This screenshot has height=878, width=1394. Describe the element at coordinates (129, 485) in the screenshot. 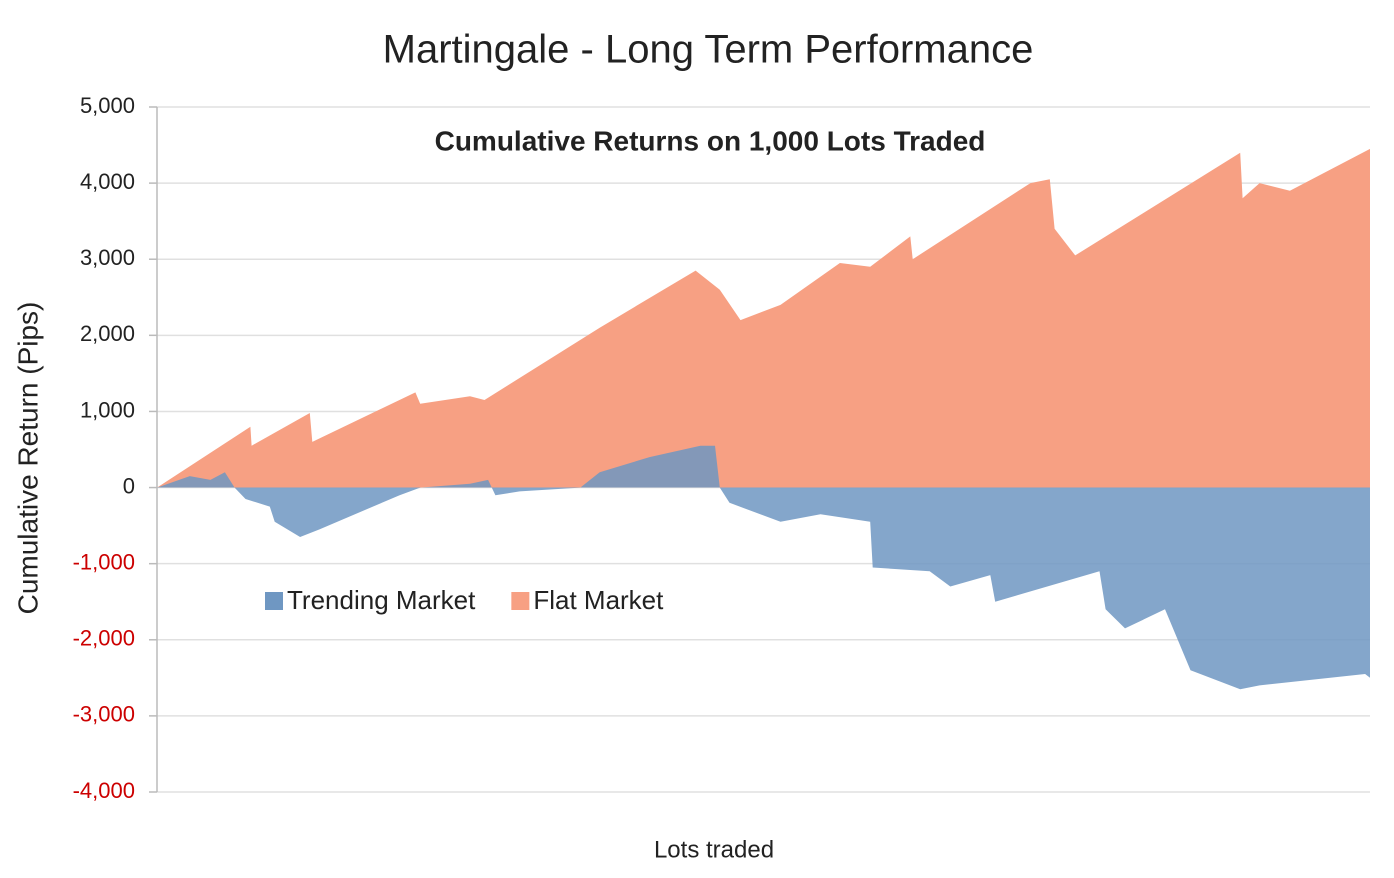

I see `y-tick-label: 0` at that location.